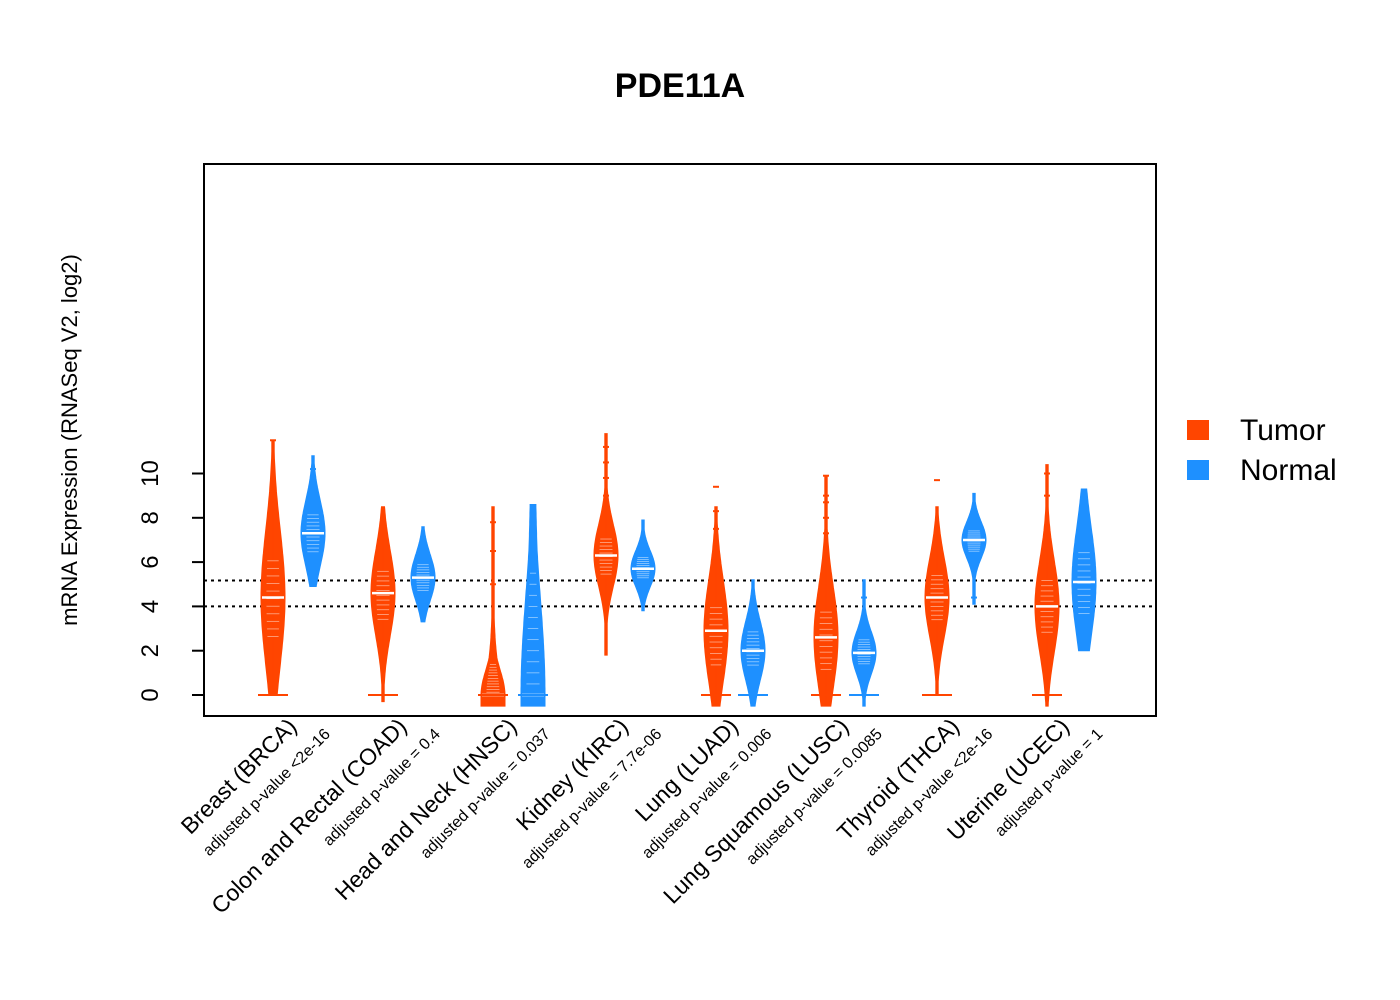  Describe the element at coordinates (150, 561) in the screenshot. I see `y-tick-label: 6` at that location.